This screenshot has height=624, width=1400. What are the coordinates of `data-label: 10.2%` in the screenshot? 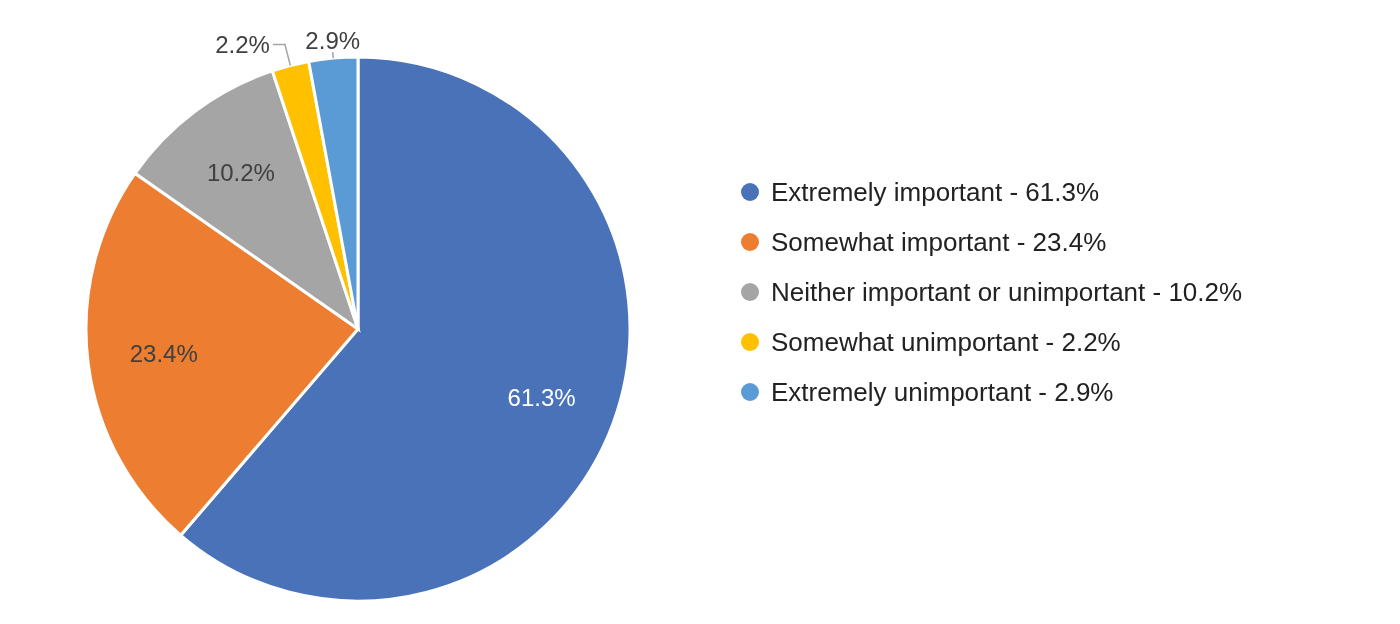 It's located at (240, 172).